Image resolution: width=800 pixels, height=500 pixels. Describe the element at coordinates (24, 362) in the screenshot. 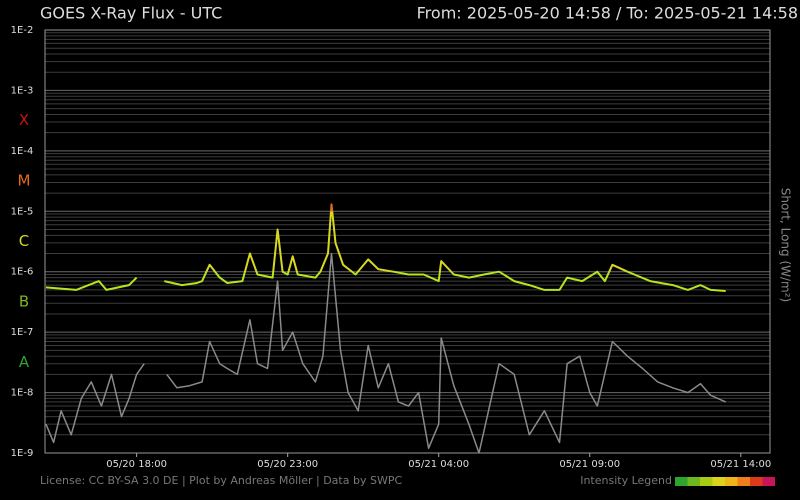

I see `flare-class-label: A` at that location.